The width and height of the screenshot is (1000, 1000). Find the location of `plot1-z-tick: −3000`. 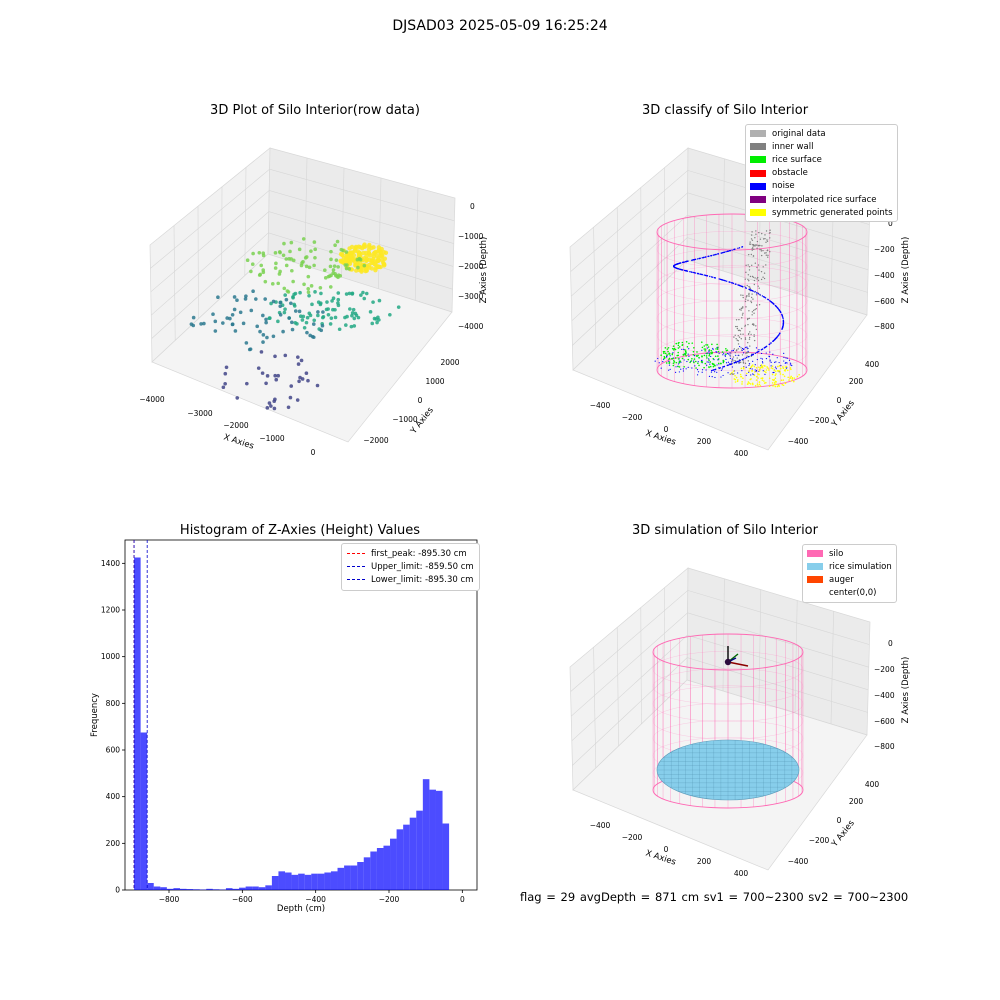

plot1-z-tick: −3000 is located at coordinates (471, 296).